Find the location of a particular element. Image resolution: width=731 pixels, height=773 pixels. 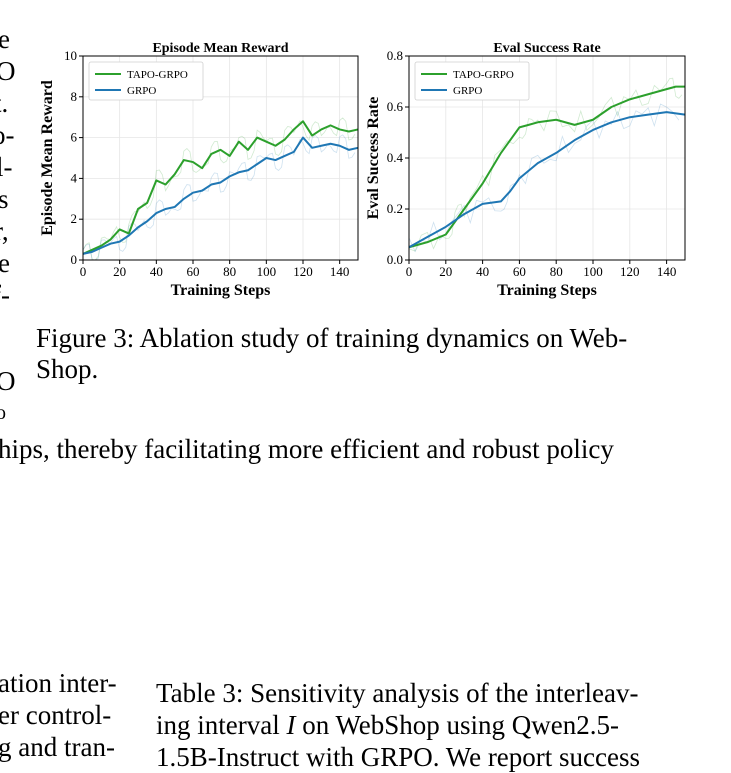

bottom-left-fragment: ation inter- is located at coordinates (58, 683).